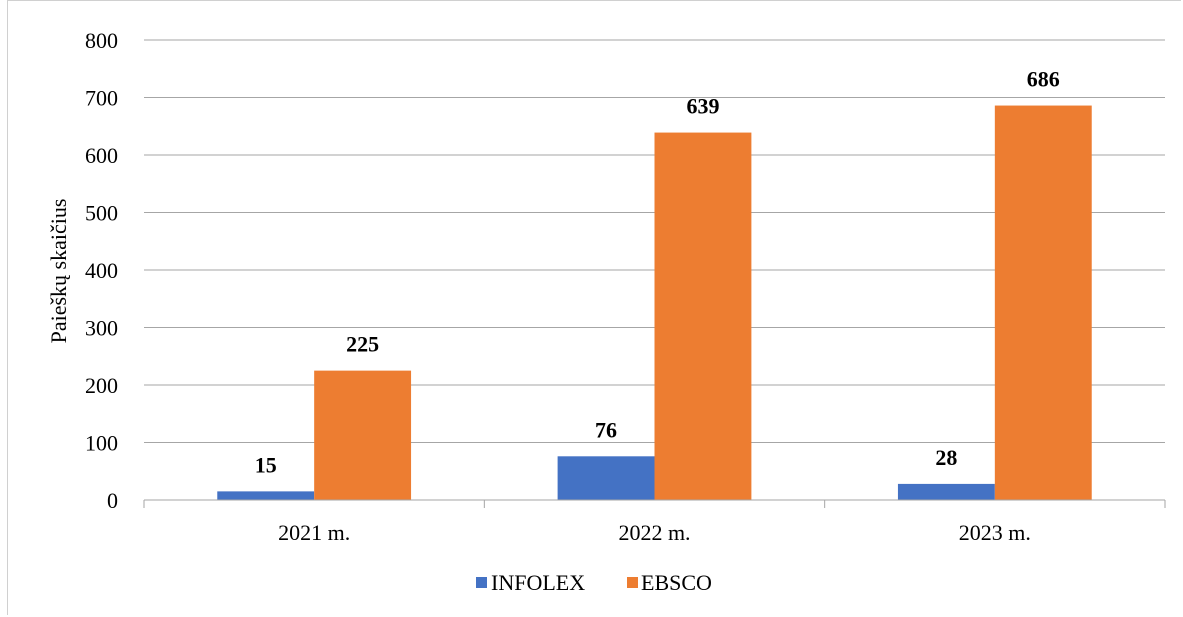 This screenshot has height=617, width=1183. Describe the element at coordinates (58, 271) in the screenshot. I see `y-axis-title: Paieškų skaičius` at that location.